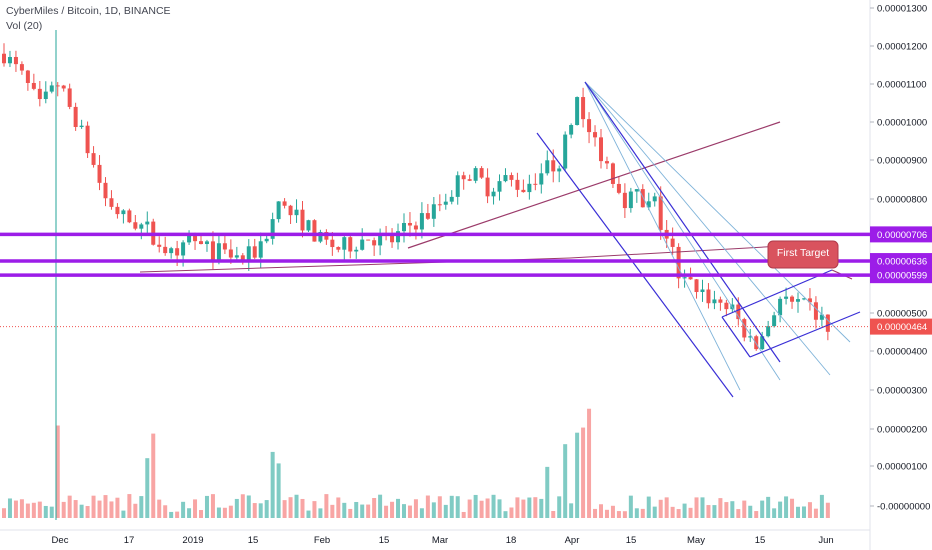 Image resolution: width=932 pixels, height=550 pixels. What do you see at coordinates (594, 185) in the screenshot?
I see `trend-line-rising` at bounding box center [594, 185].